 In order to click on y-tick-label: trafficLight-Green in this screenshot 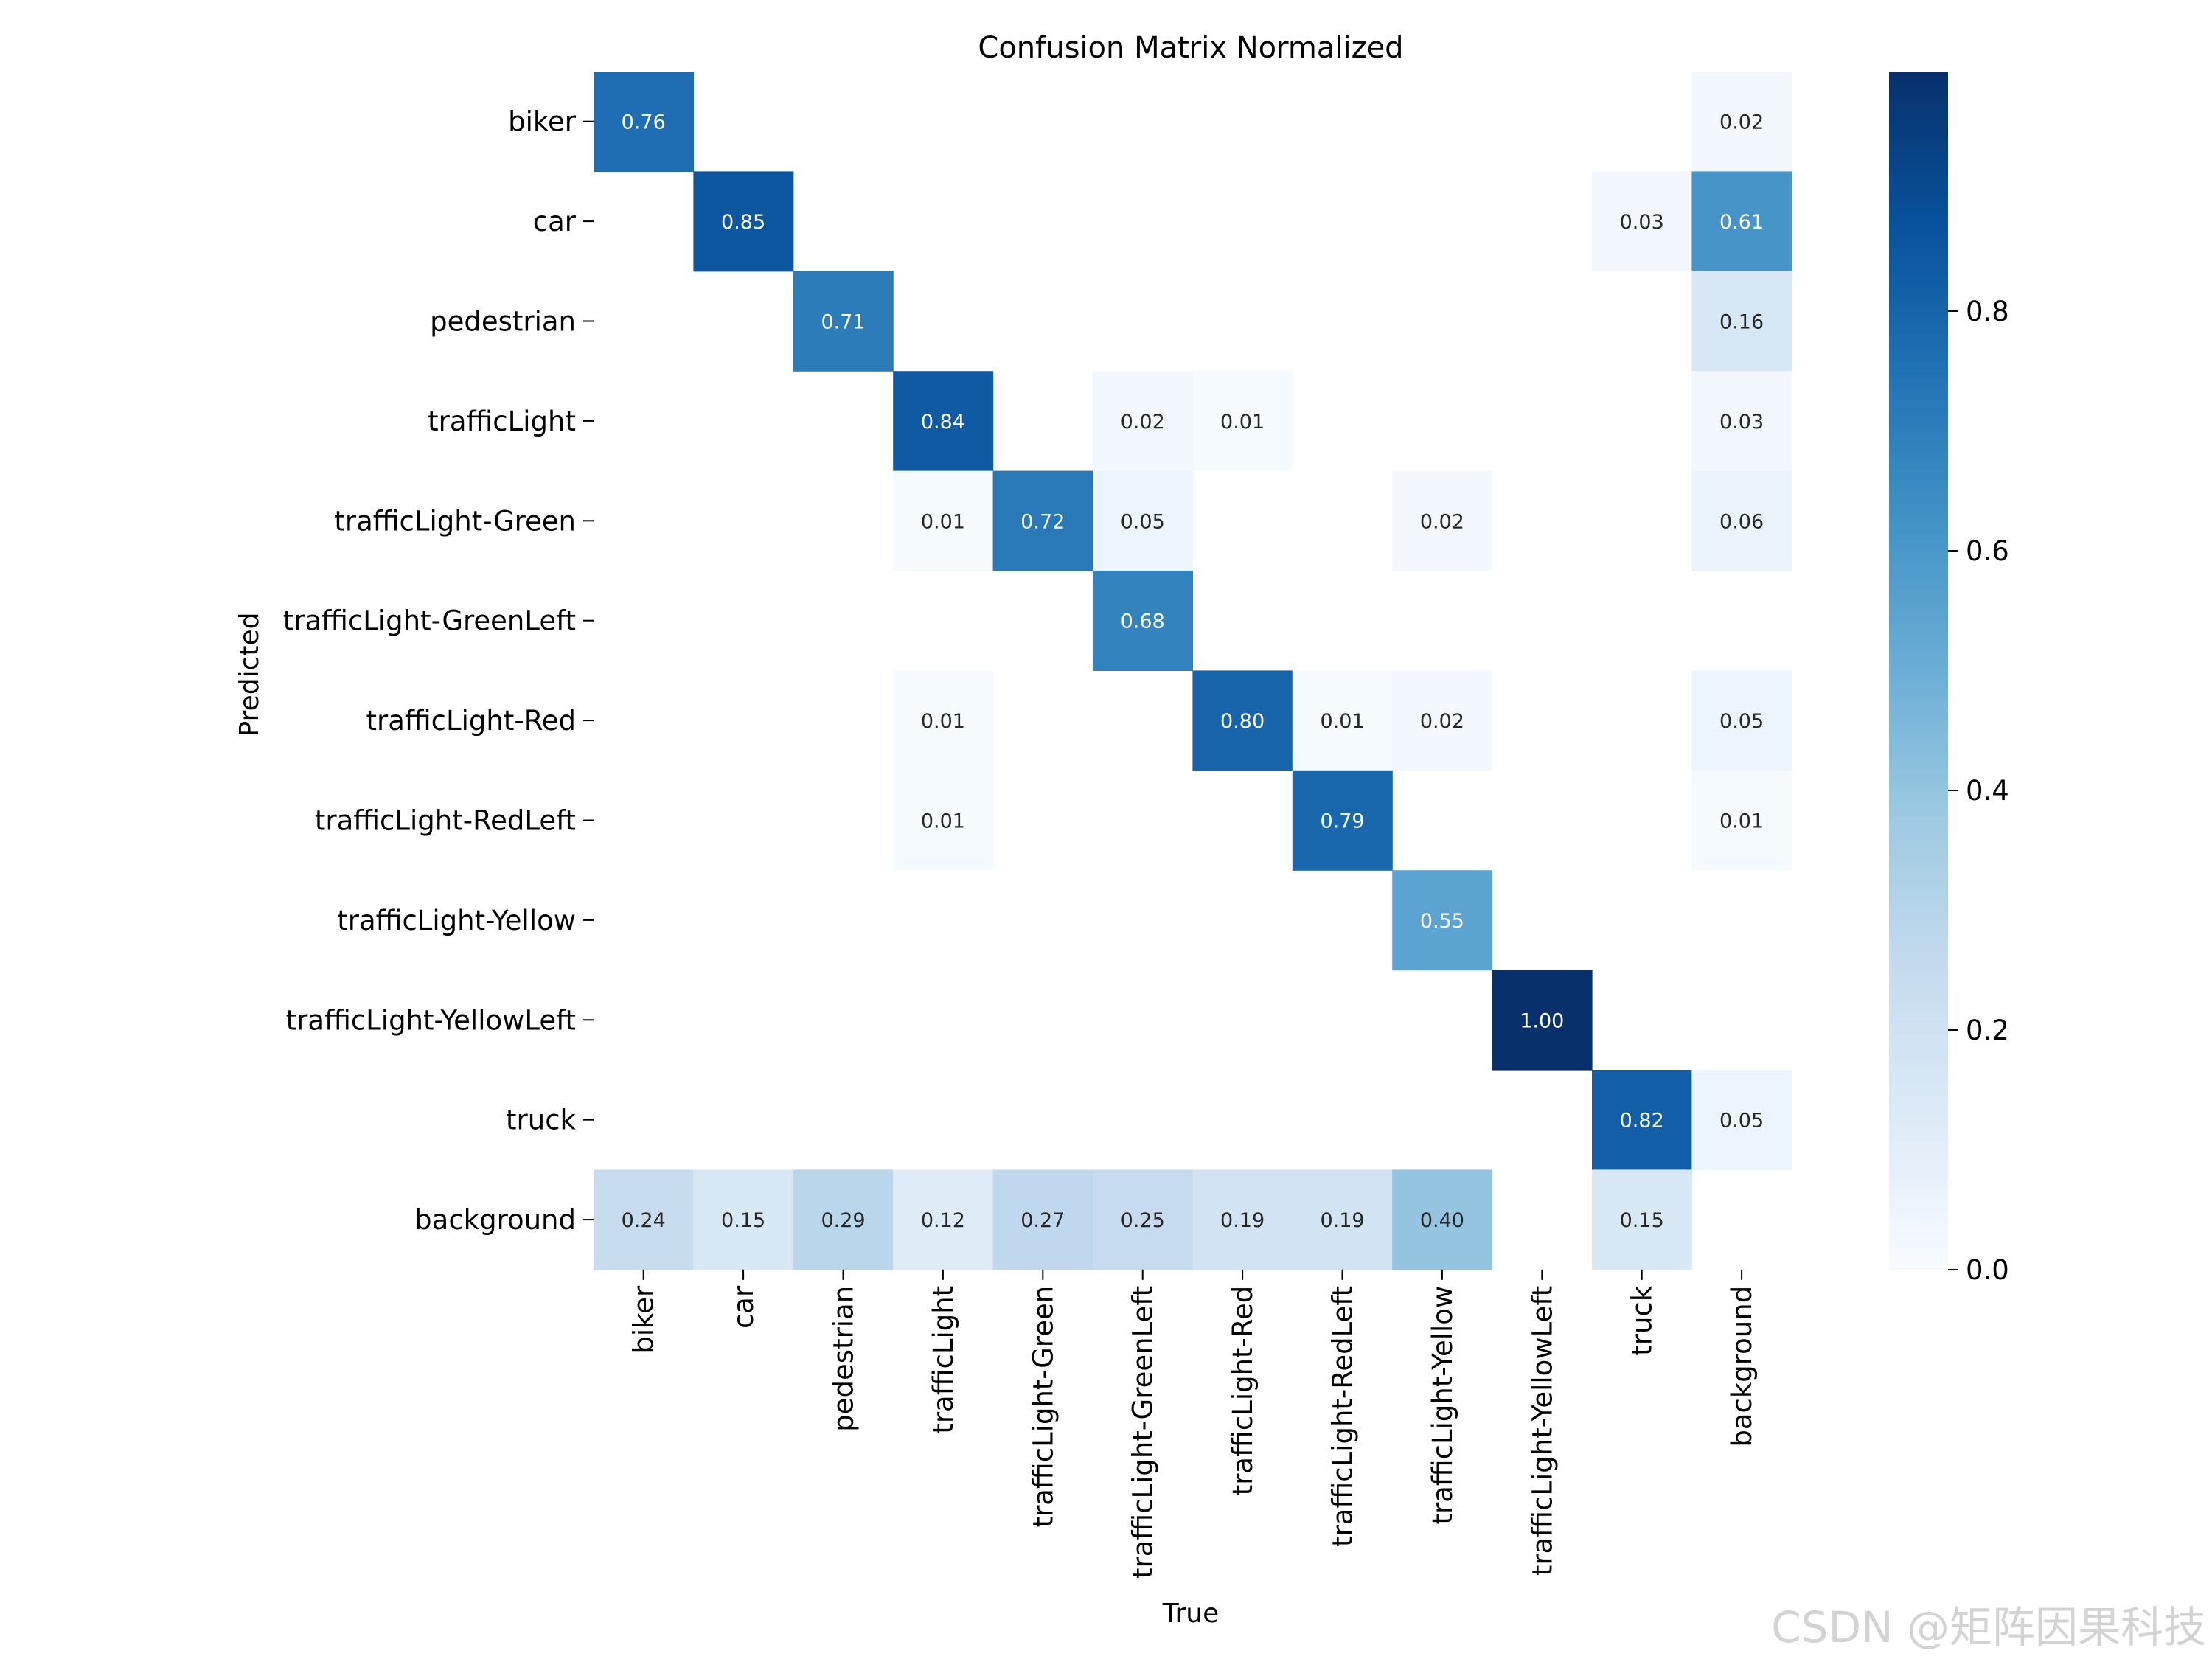, I will do `click(455, 521)`.